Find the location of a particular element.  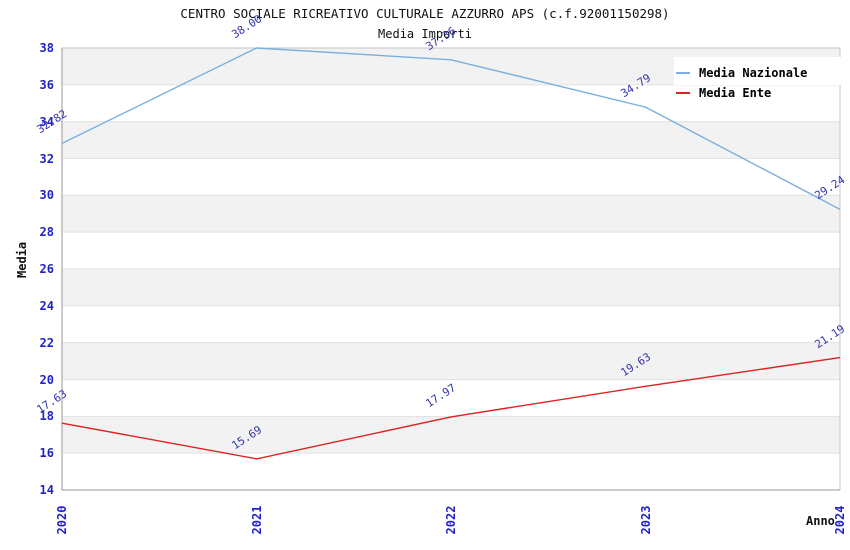

y-tick-label: 16 is located at coordinates (46, 453).